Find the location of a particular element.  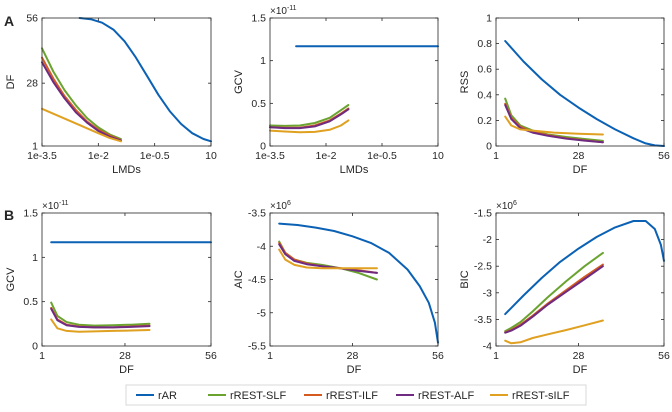

legend-label-rar: rAR is located at coordinates (167, 396).